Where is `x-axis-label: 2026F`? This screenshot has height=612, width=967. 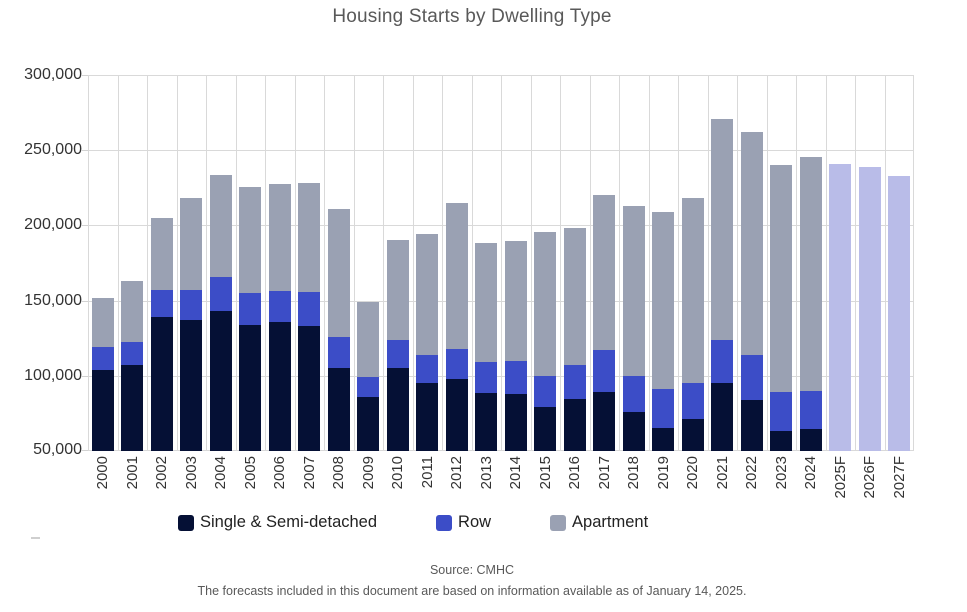
x-axis-label: 2026F is located at coordinates (869, 477).